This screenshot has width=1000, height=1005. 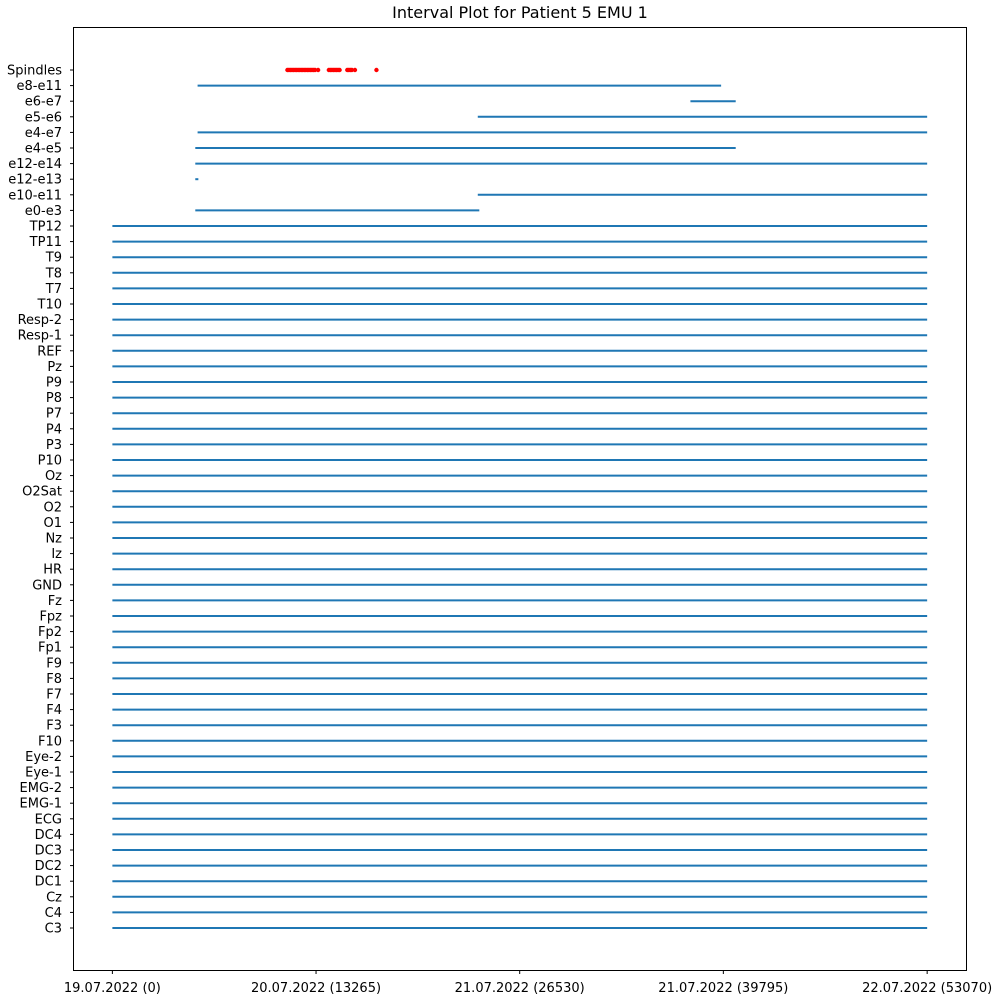 I want to click on y-tick-label-spindles: Spindles, so click(x=34, y=71).